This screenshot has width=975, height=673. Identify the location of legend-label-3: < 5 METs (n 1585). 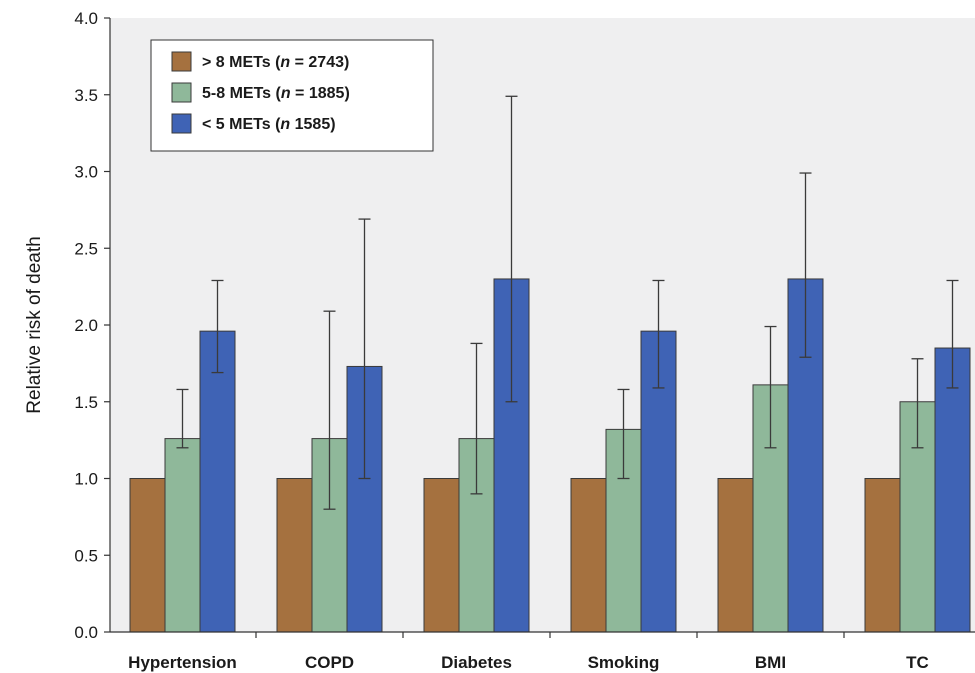
(269, 124).